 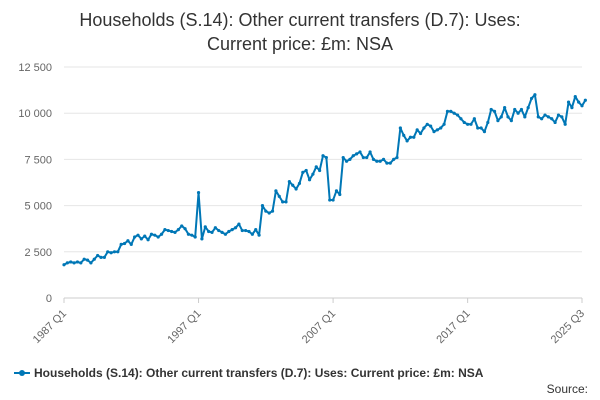 What do you see at coordinates (35, 68) in the screenshot?
I see `y-tick-label: 12 500` at bounding box center [35, 68].